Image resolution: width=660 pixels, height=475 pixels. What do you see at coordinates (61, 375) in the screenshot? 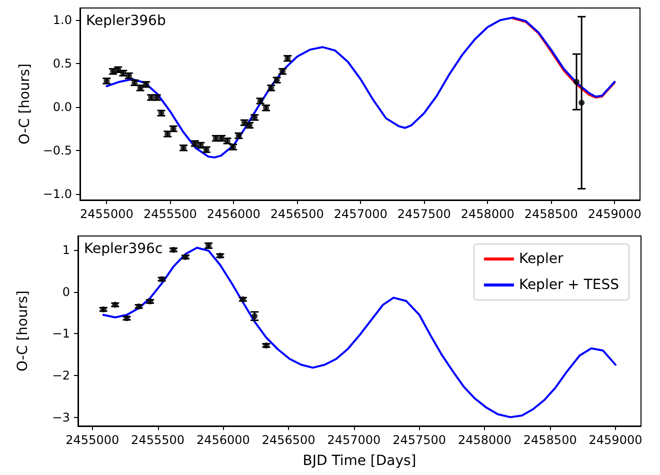
I see `y-tick-label: −2` at bounding box center [61, 375].